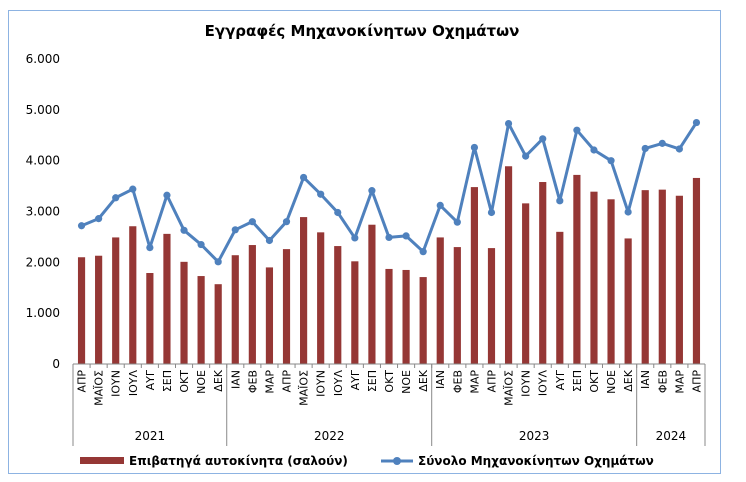 The width and height of the screenshot is (746, 482). I want to click on legend-line-label: Σύνολο Μηχανοκίνητων Οχημάτων, so click(536, 461).